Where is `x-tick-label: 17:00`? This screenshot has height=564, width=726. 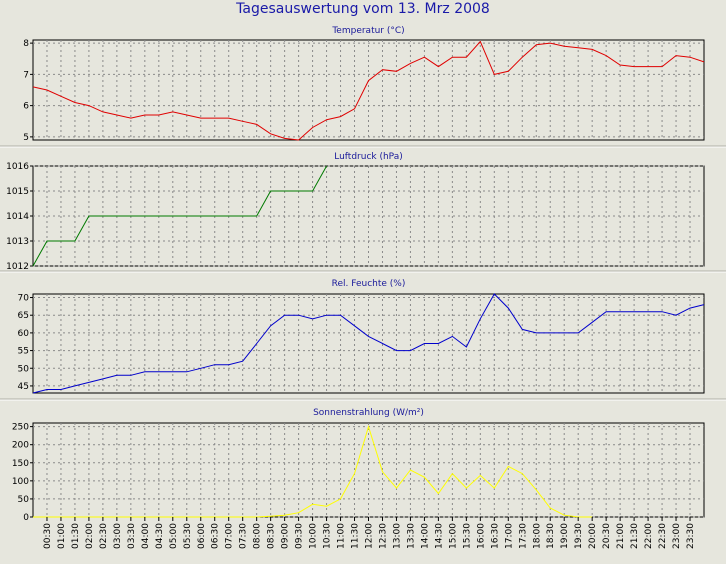
x-tick-label: 17:00 is located at coordinates (509, 536).